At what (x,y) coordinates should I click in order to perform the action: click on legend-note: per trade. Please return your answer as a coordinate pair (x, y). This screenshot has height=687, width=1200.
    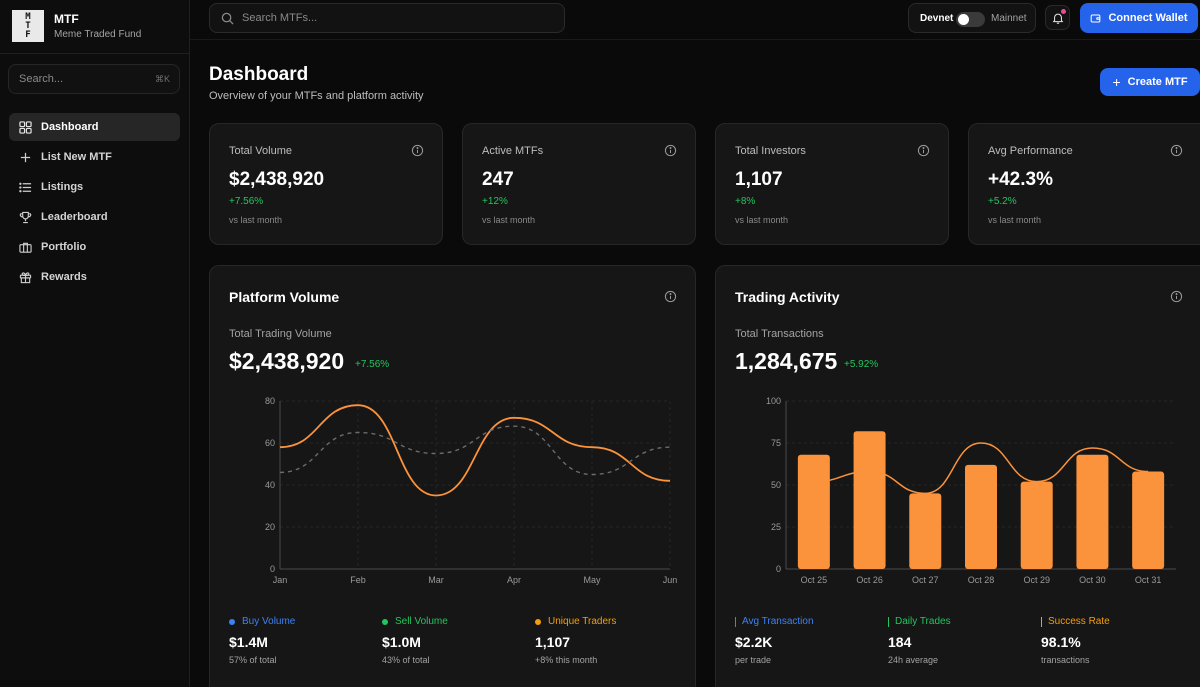
    Looking at the image, I should click on (753, 660).